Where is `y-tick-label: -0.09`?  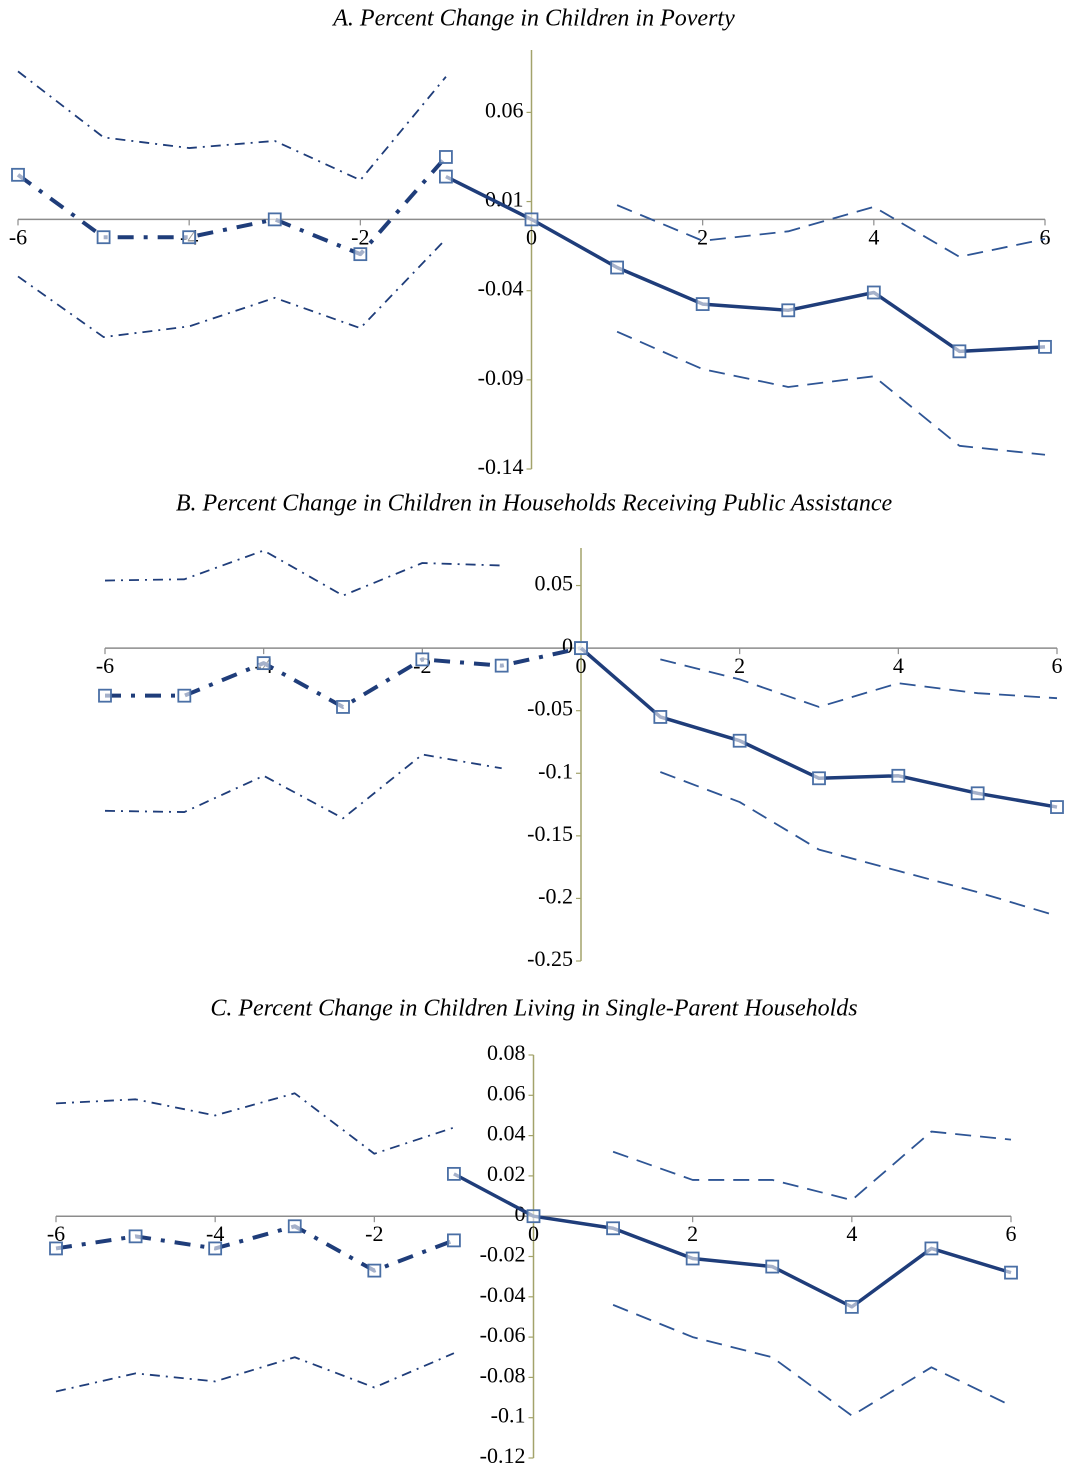
y-tick-label: -0.09 is located at coordinates (501, 377).